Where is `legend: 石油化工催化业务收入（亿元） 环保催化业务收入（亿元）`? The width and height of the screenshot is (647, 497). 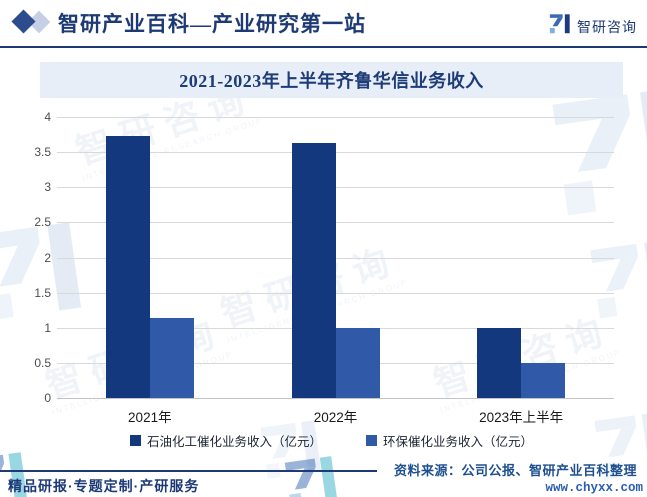 legend: 石油化工催化业务收入（亿元） 环保催化业务收入（亿元） is located at coordinates (331, 440).